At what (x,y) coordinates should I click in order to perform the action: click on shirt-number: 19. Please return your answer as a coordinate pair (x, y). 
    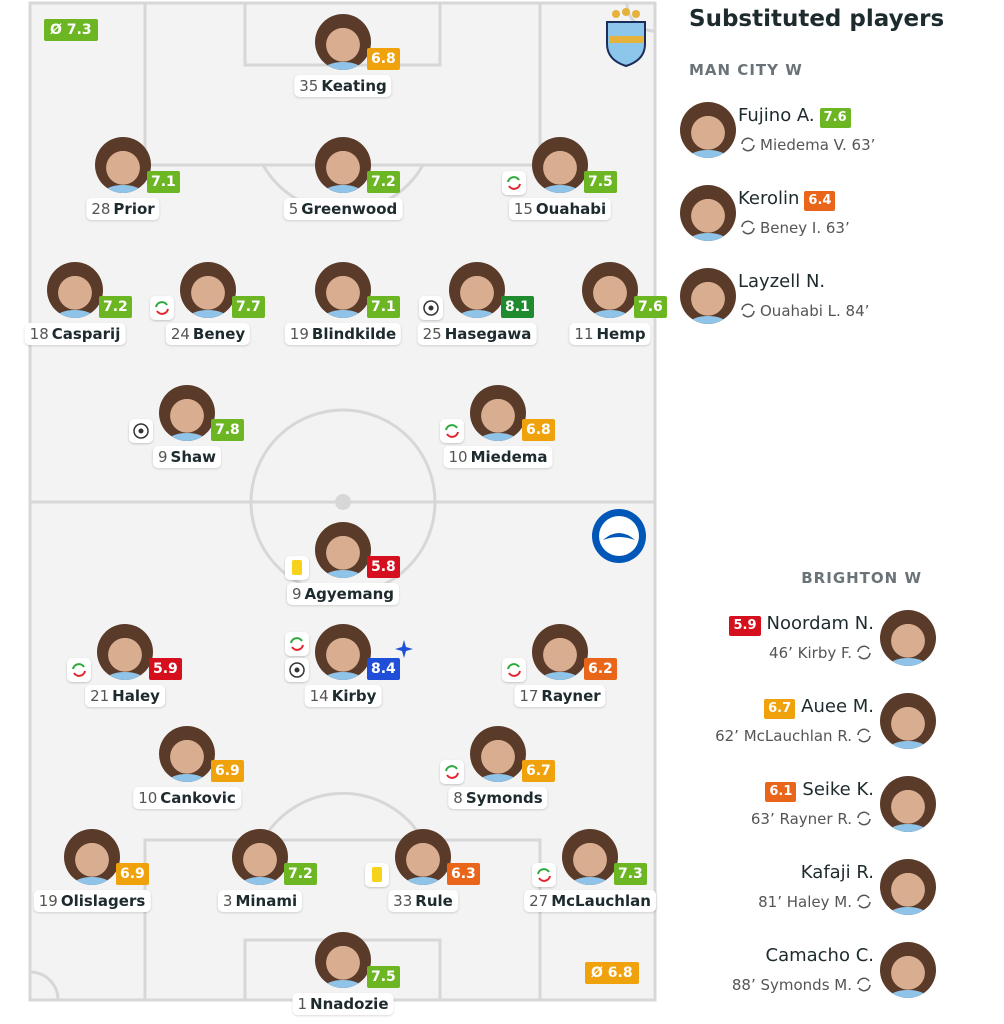
    Looking at the image, I should click on (299, 334).